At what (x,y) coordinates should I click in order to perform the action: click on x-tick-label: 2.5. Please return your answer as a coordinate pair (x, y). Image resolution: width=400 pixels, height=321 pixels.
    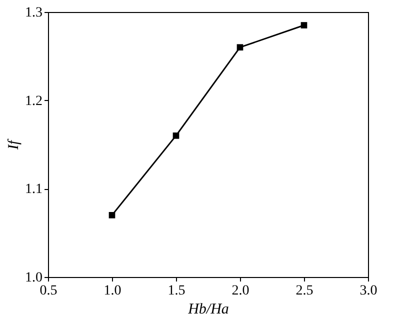
    Looking at the image, I should click on (305, 291).